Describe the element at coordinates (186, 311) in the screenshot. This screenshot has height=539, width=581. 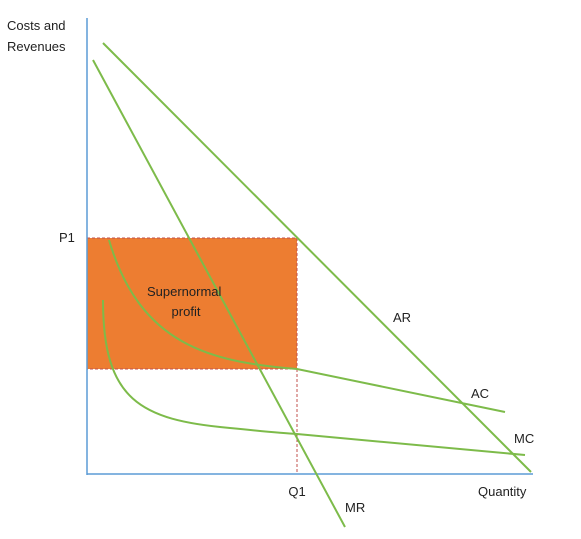
I see `supernormal-profit-line-2: profit` at that location.